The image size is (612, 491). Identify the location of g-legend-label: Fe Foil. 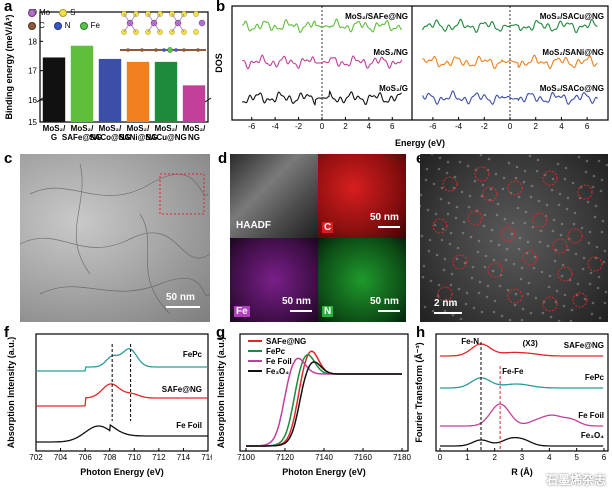
(279, 361).